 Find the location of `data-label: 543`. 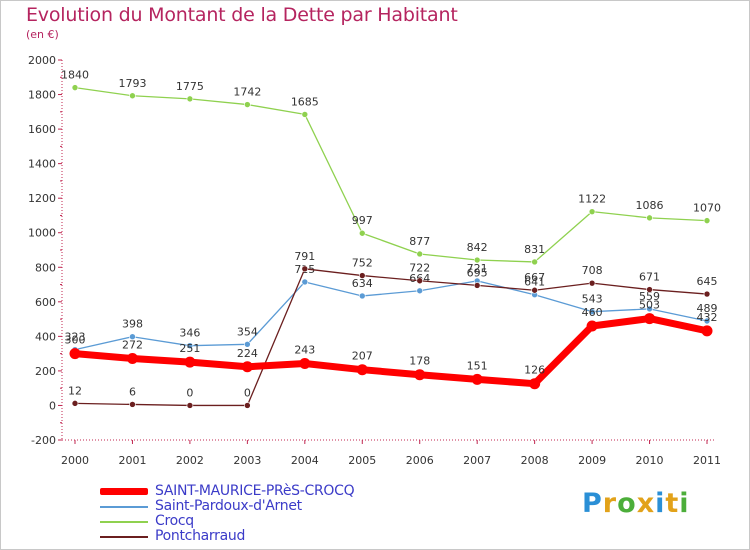

data-label: 543 is located at coordinates (592, 299).